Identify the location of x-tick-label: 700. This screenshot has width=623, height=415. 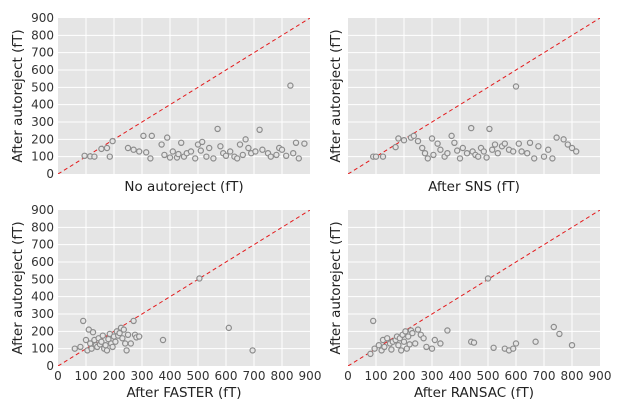
(254, 376).